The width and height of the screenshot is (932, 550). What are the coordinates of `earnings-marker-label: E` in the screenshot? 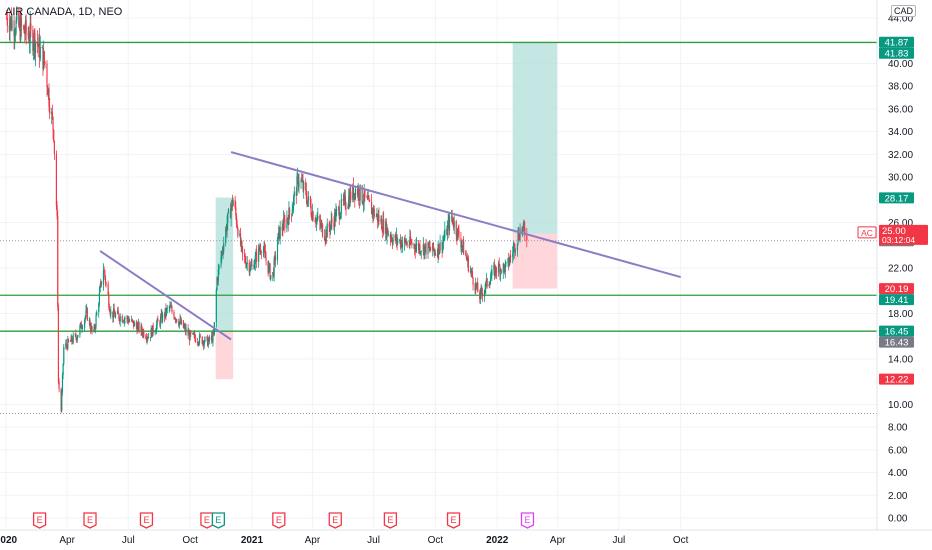 It's located at (279, 520).